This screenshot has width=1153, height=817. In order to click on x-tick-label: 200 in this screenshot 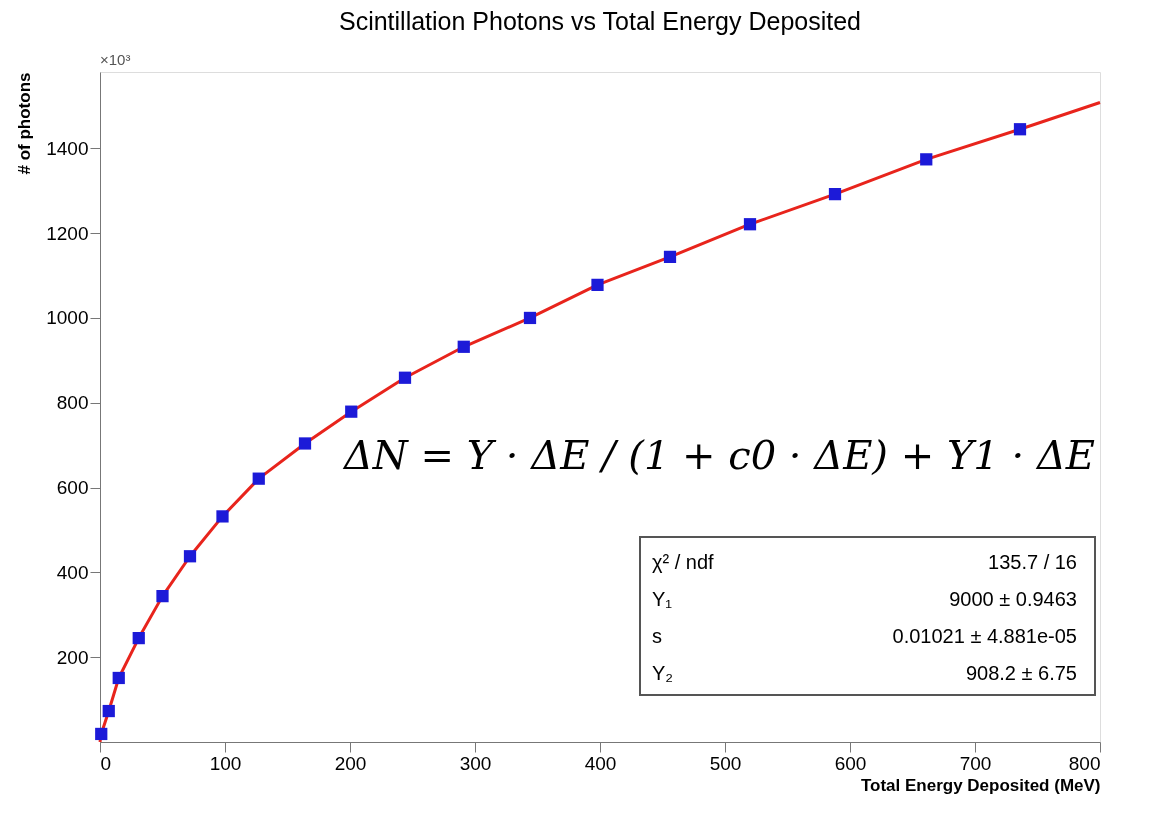, I will do `click(350, 763)`.